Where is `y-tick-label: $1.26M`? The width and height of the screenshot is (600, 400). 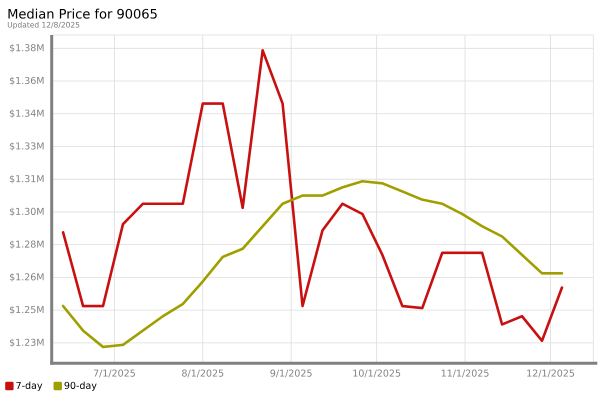 y-tick-label: $1.26M is located at coordinates (27, 277).